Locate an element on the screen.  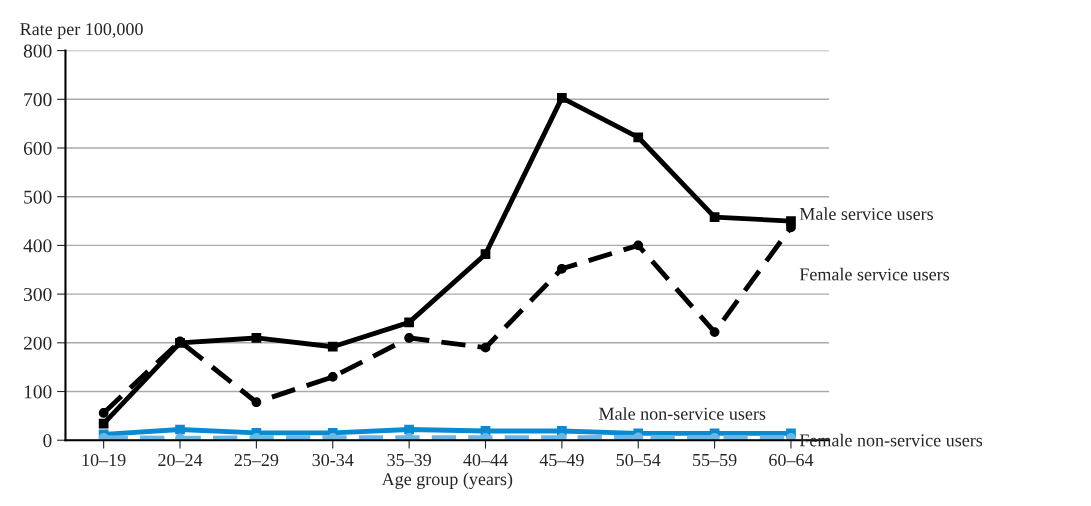
y-tick-label: 400 is located at coordinates (37, 246).